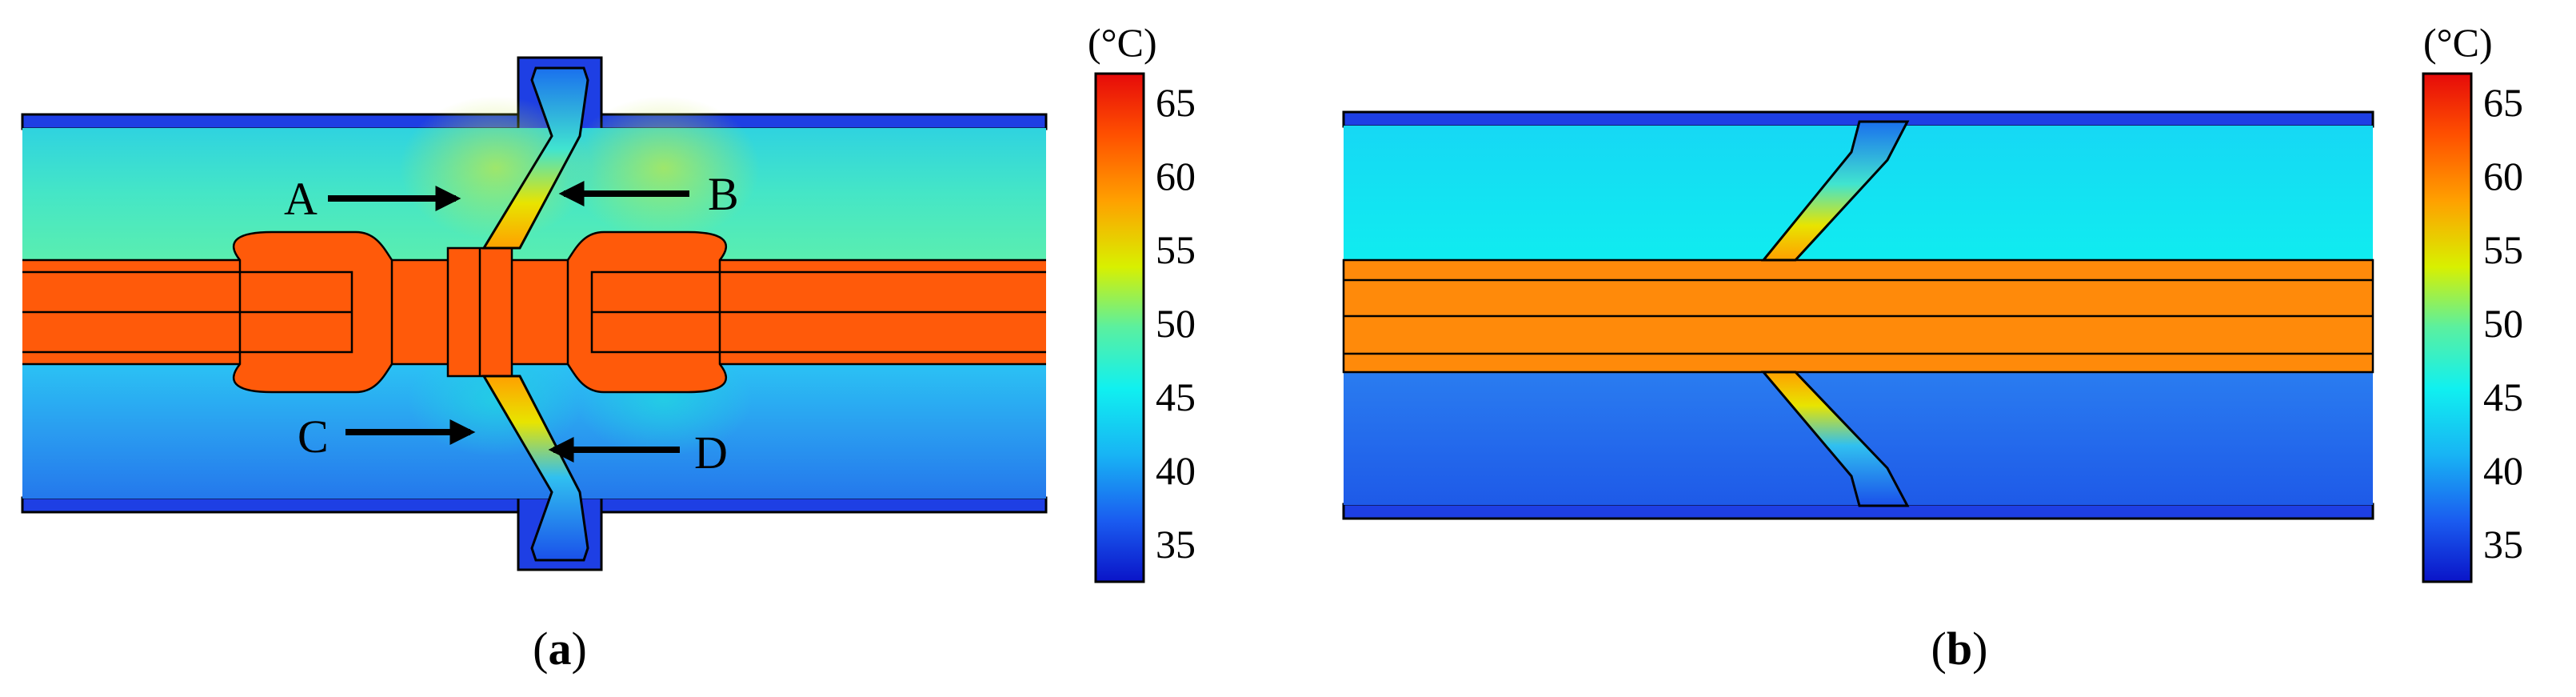 The image size is (2576, 697). Describe the element at coordinates (314, 437) in the screenshot. I see `svg-text: C` at that location.